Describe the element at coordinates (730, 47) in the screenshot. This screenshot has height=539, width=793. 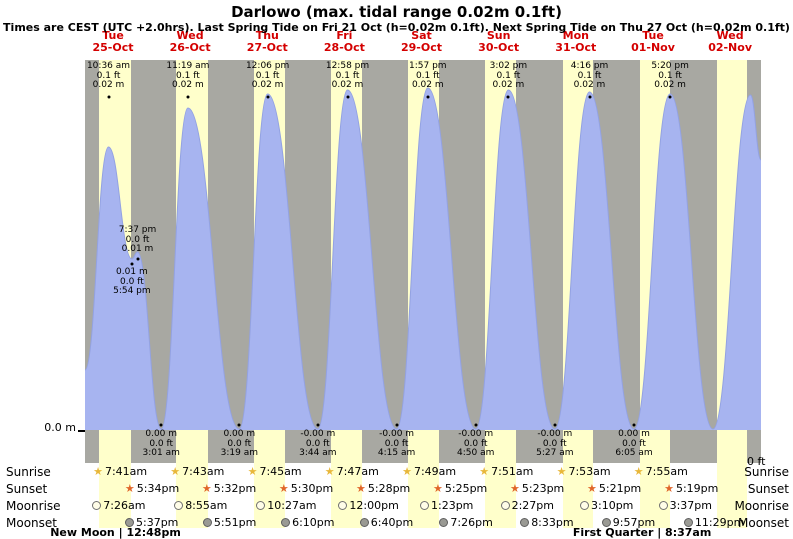
I see `day-date: 02-Nov` at that location.